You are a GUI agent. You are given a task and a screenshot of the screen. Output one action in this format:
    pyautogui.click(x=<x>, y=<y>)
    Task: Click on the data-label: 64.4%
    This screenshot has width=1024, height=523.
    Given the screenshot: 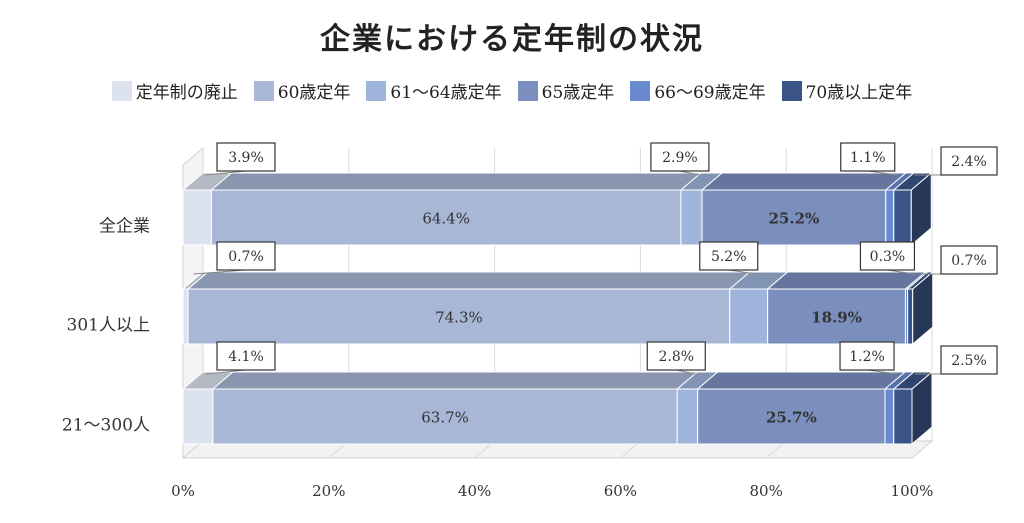 What is the action you would take?
    pyautogui.click(x=446, y=219)
    